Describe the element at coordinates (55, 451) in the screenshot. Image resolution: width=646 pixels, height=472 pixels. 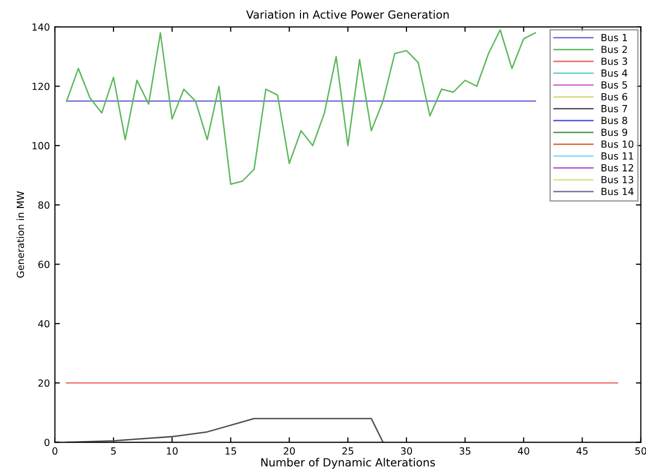
I see `x-tick-label: 0` at that location.